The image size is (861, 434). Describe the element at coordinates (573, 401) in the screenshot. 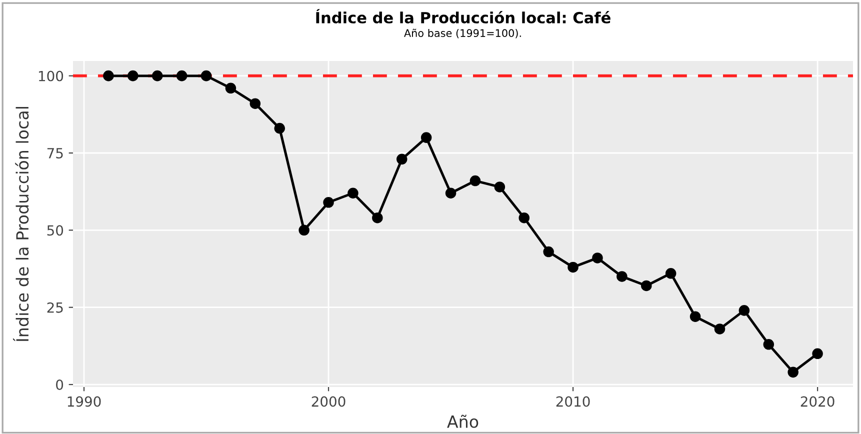

I see `x-tick-label: 2010` at that location.